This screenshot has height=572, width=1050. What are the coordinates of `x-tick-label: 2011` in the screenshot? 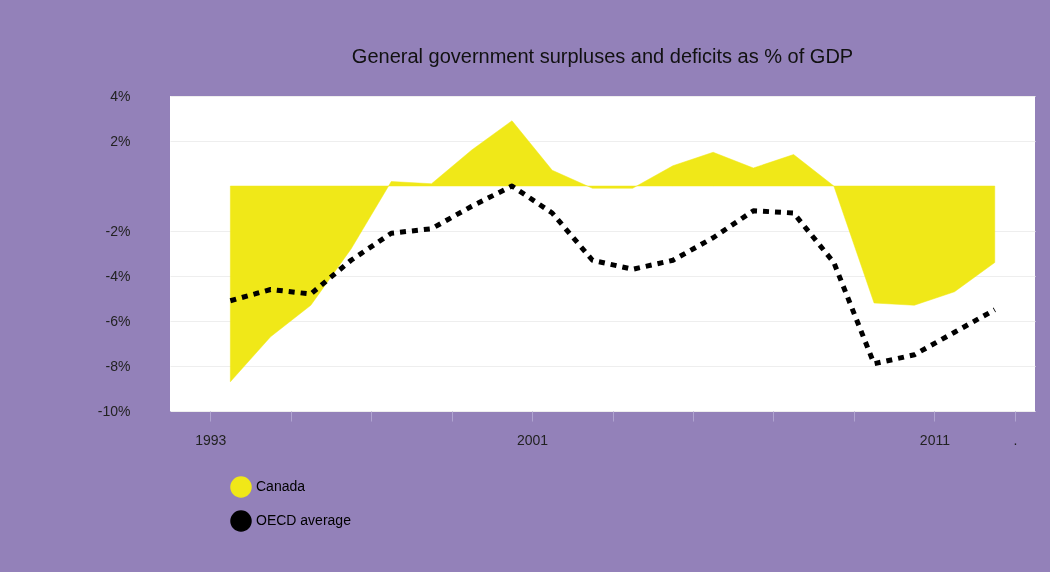 It's located at (935, 439).